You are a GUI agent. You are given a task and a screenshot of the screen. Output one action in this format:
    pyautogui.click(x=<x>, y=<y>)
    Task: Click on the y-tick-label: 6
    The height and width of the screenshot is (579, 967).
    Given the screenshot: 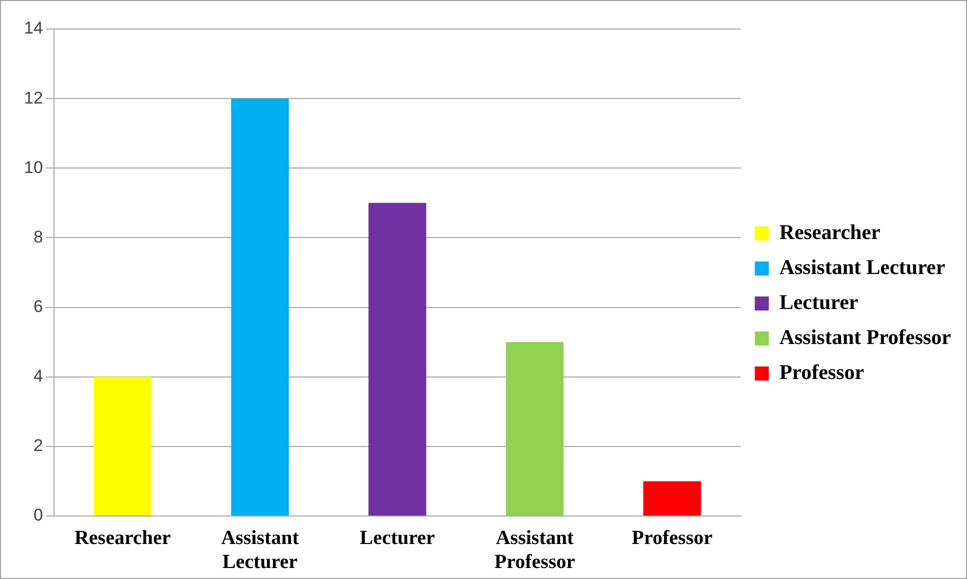 What is the action you would take?
    pyautogui.click(x=38, y=306)
    